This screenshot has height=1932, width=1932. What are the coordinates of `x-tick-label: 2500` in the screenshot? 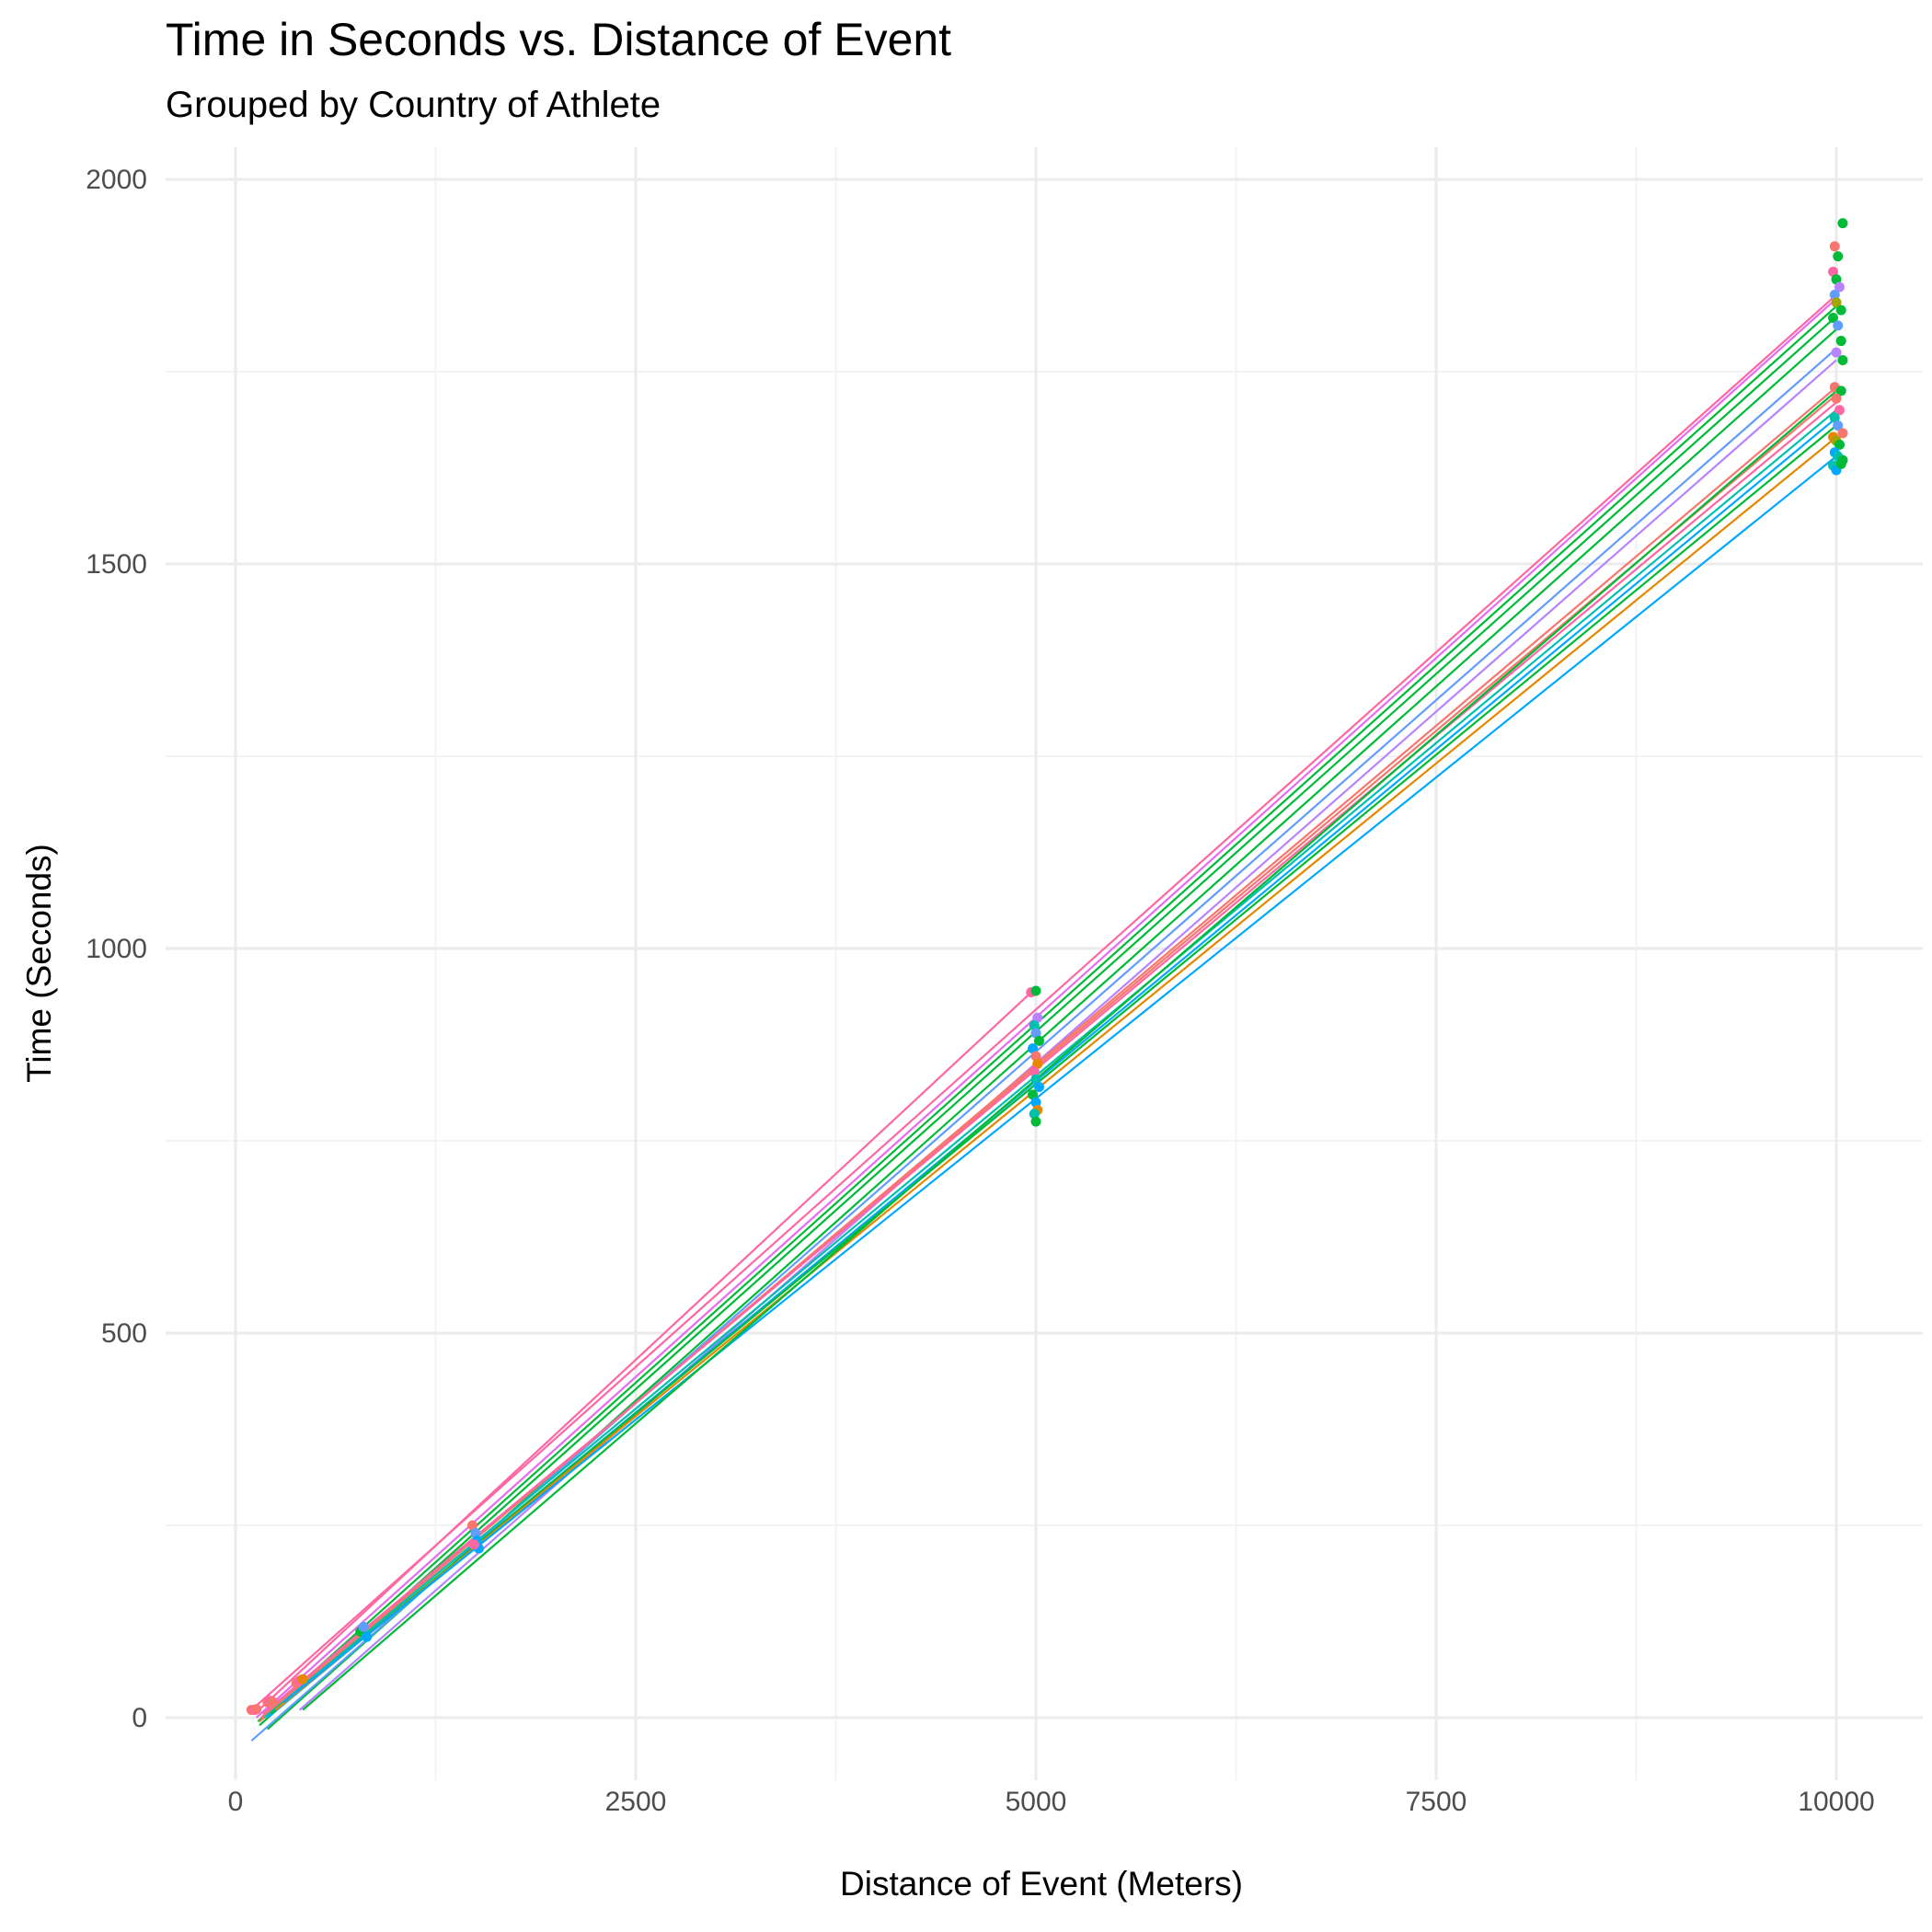 It's located at (636, 1802).